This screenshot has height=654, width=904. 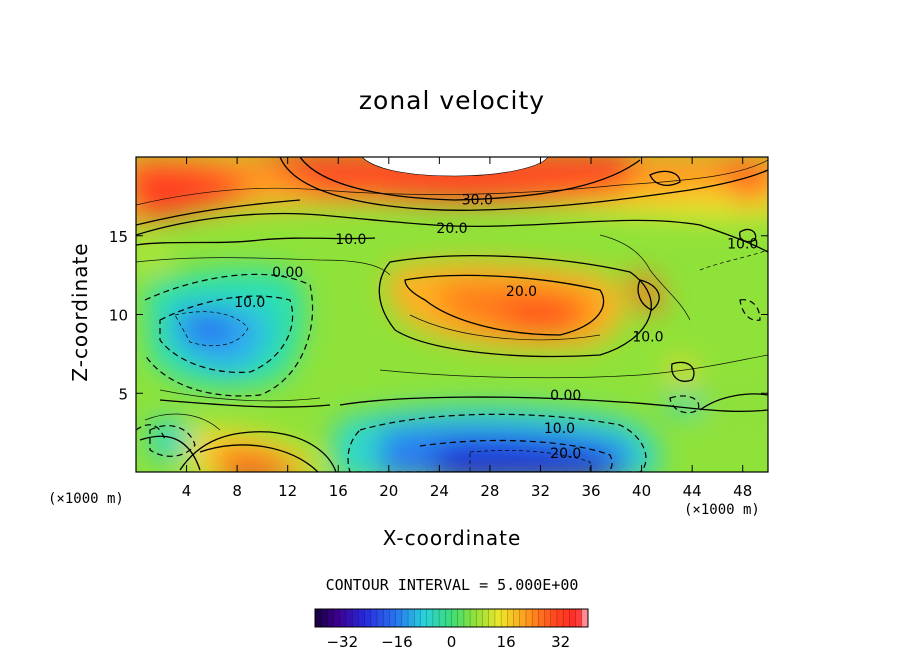 I want to click on y-axis-title: Z-coordinate, so click(x=80, y=312).